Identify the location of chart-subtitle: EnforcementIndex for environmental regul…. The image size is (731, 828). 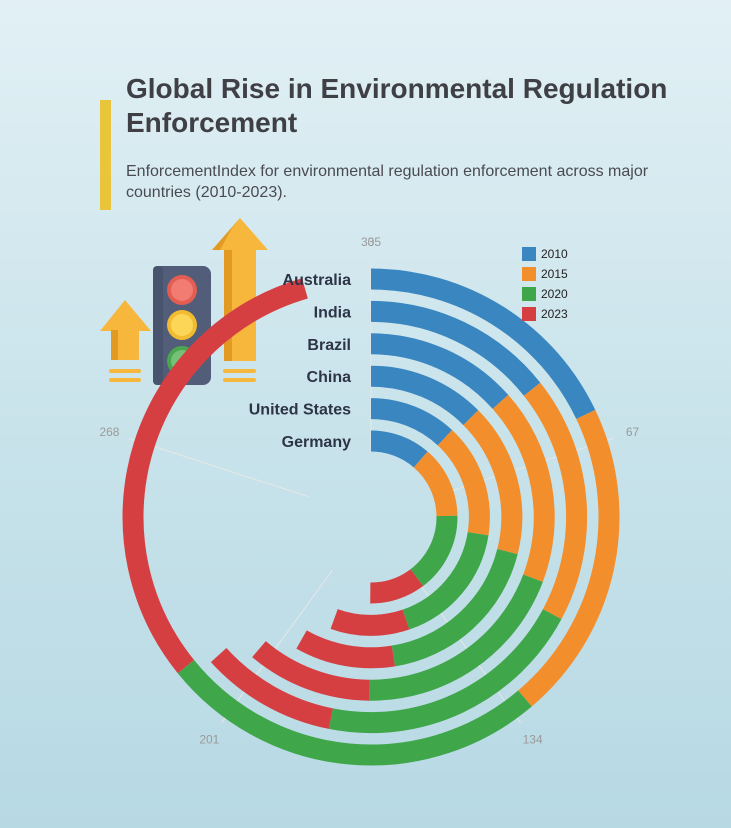
(387, 182).